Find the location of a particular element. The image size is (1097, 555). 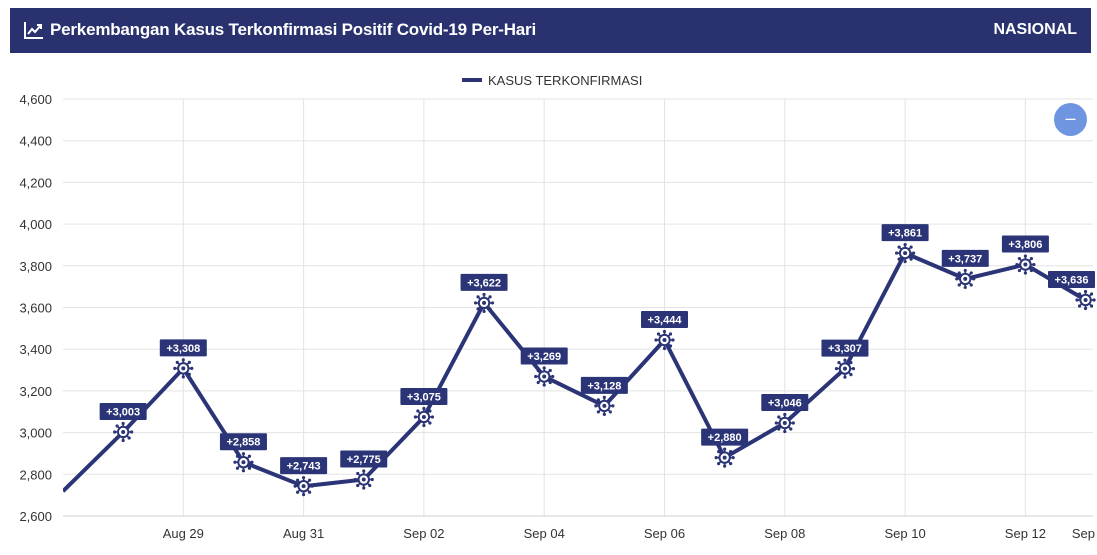

x-tick-label: Sep 10 is located at coordinates (904, 533).